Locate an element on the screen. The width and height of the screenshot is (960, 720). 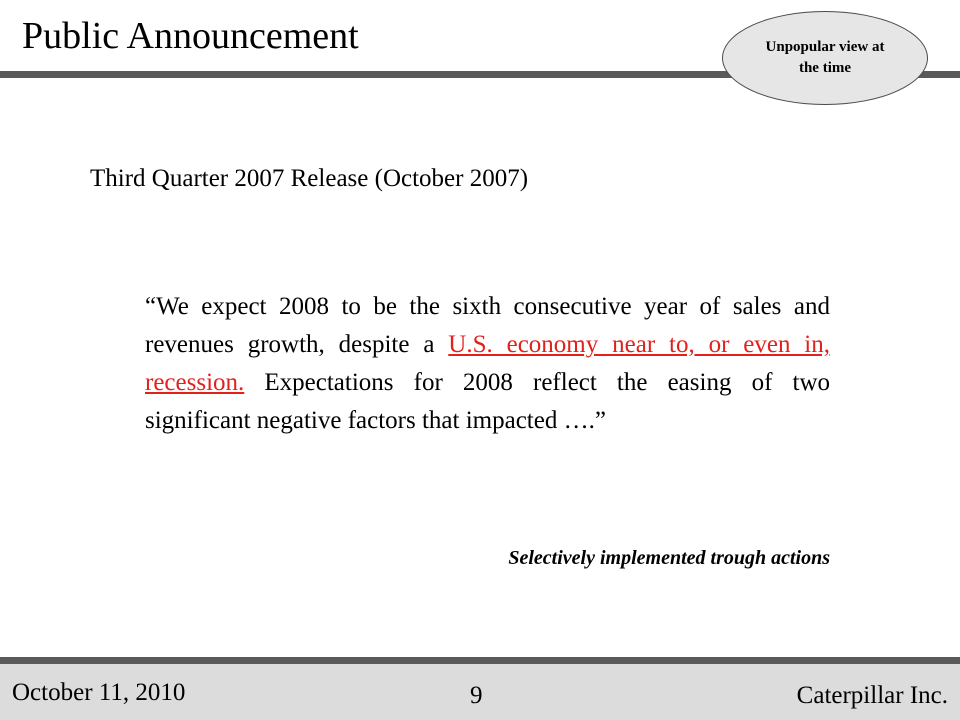
title-divider is located at coordinates (480, 74).